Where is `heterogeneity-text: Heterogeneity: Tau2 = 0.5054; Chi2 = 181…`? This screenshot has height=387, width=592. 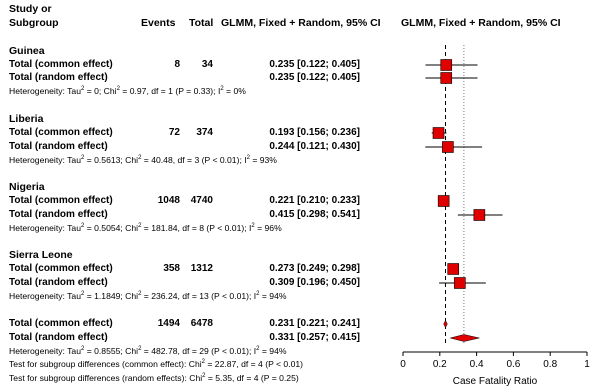
heterogeneity-text: Heterogeneity: Tau2 = 0.5054; Chi2 = 181… is located at coordinates (145, 228).